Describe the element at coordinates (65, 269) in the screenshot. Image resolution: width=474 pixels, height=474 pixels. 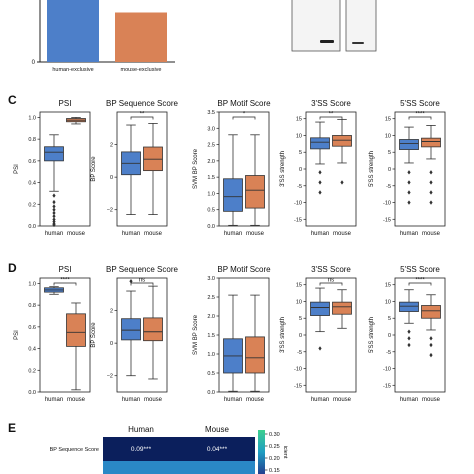
I see `plot-title: PSI` at that location.